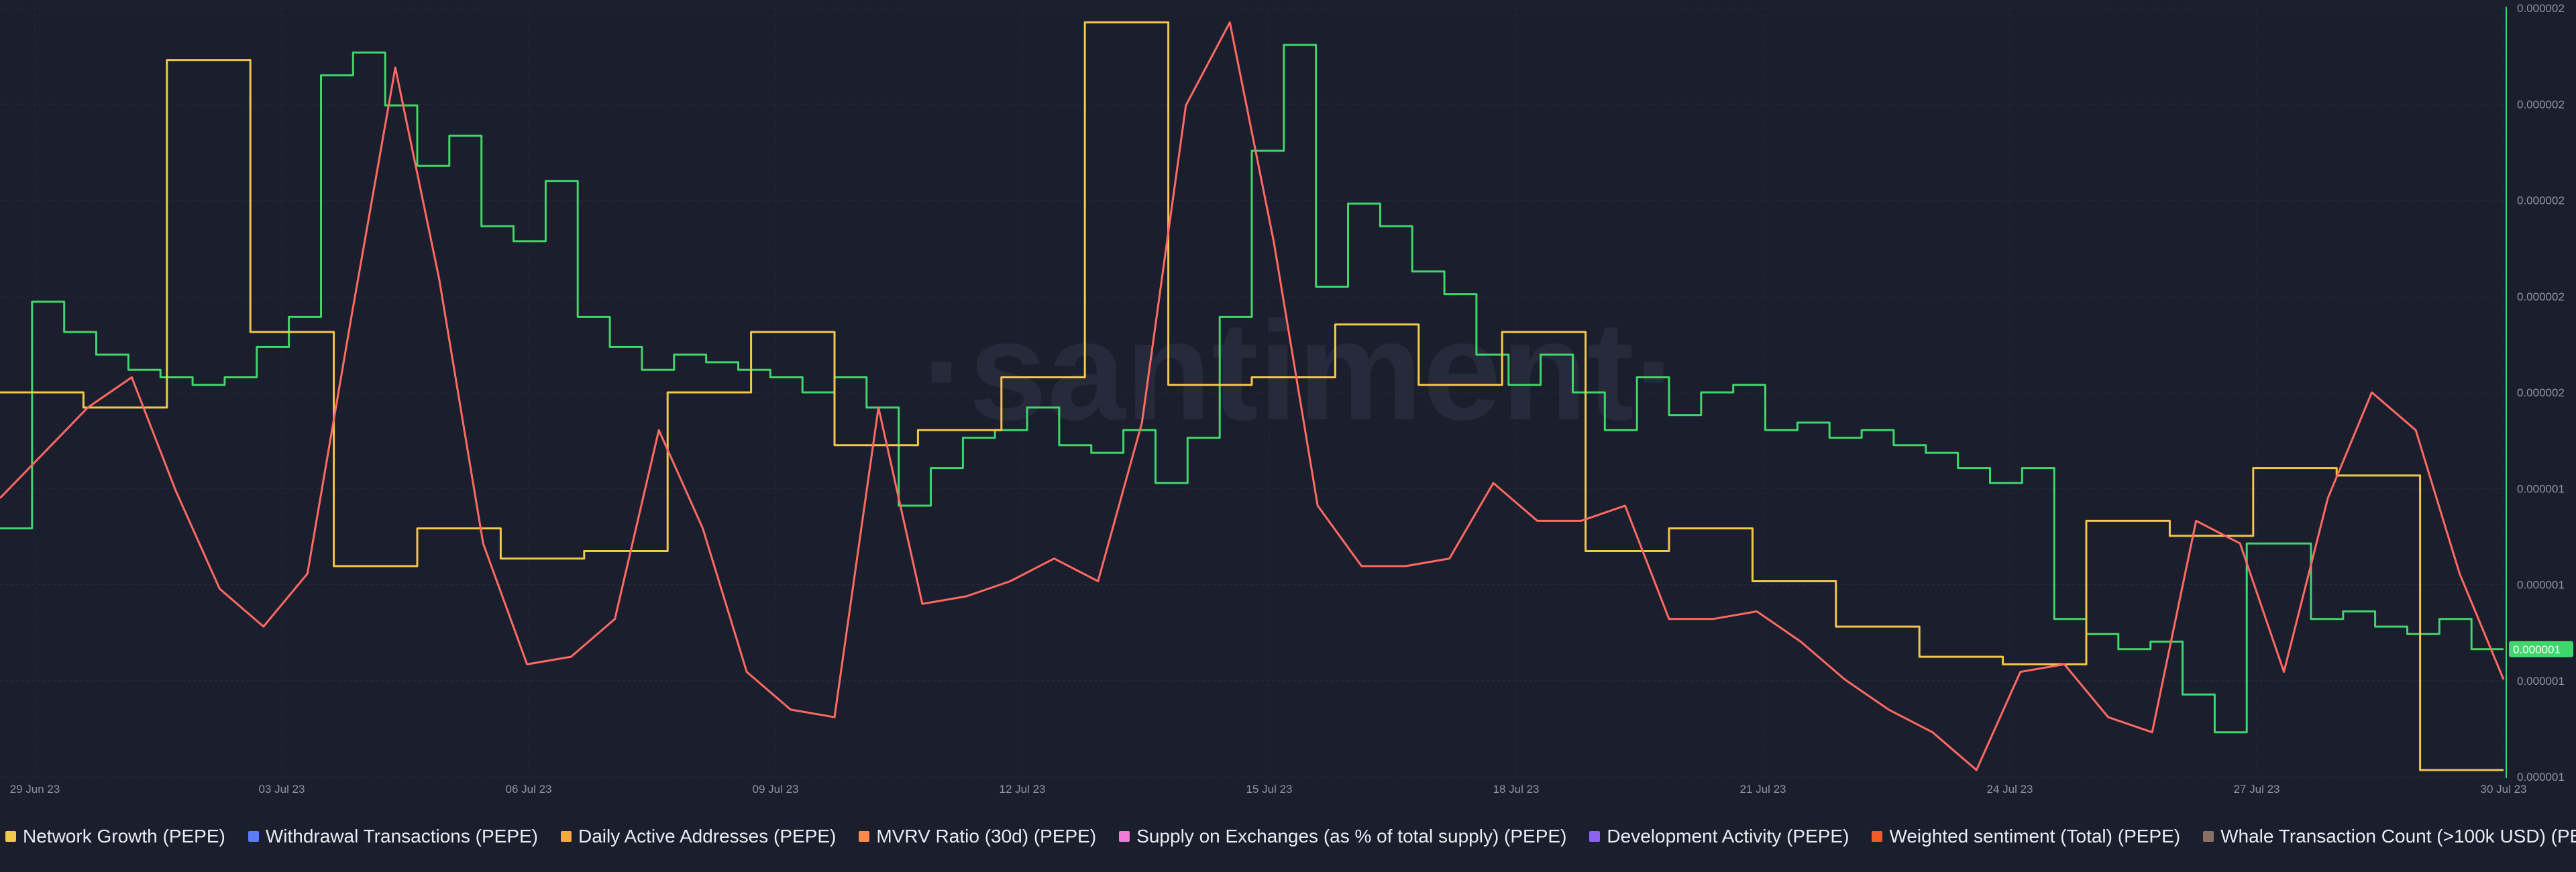  What do you see at coordinates (1763, 790) in the screenshot?
I see `x-tick-label: 21 Jul 23` at bounding box center [1763, 790].